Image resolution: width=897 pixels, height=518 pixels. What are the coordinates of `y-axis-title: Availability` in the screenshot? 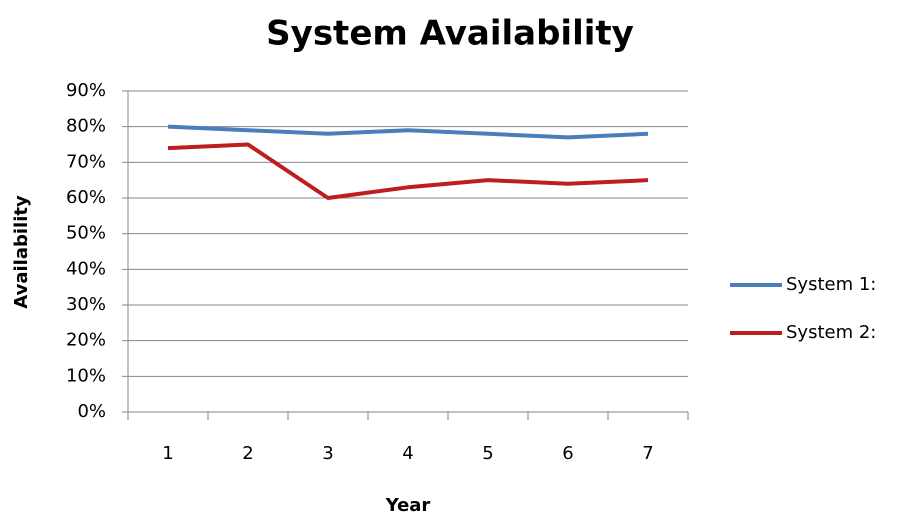 It's located at (21, 252).